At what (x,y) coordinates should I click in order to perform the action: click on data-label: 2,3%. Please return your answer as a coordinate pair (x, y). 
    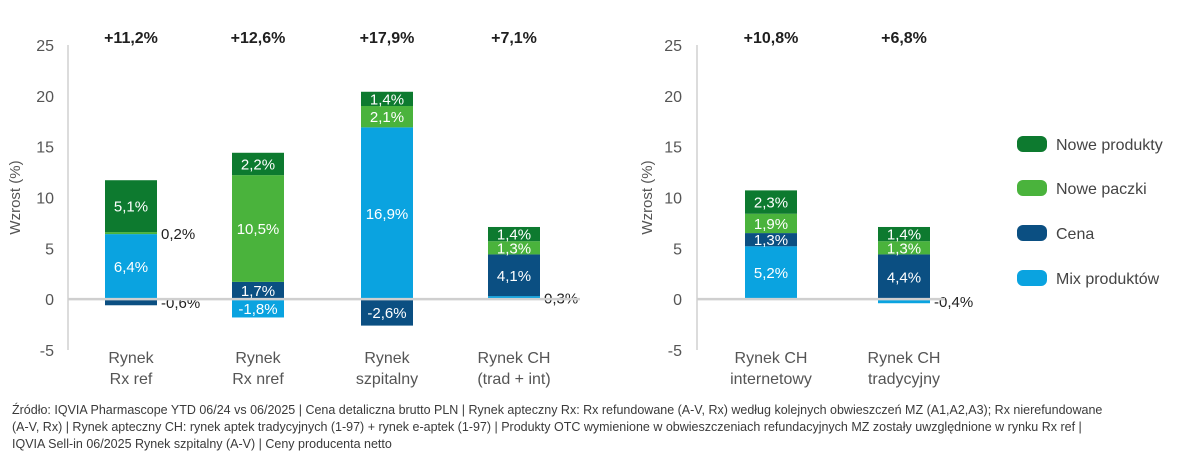
    Looking at the image, I should click on (771, 203).